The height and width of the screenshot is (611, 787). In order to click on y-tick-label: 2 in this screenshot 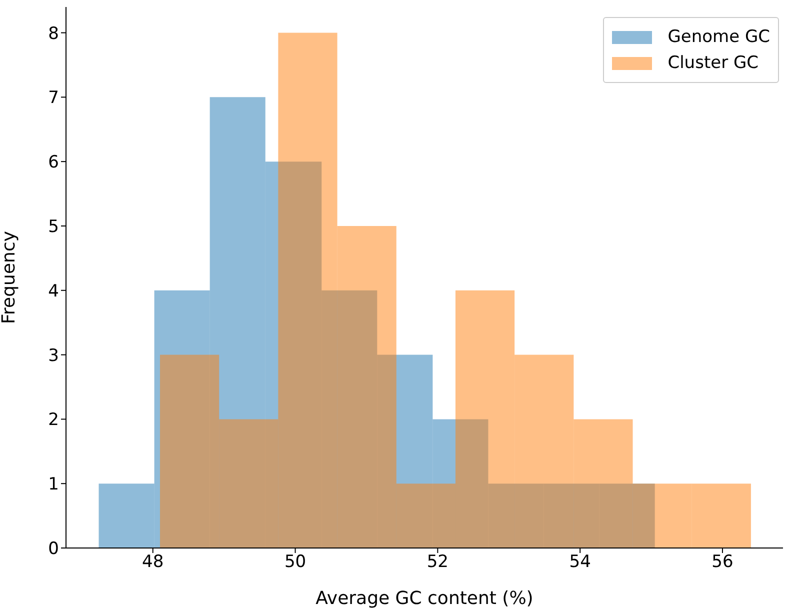, I will do `click(53, 420)`.